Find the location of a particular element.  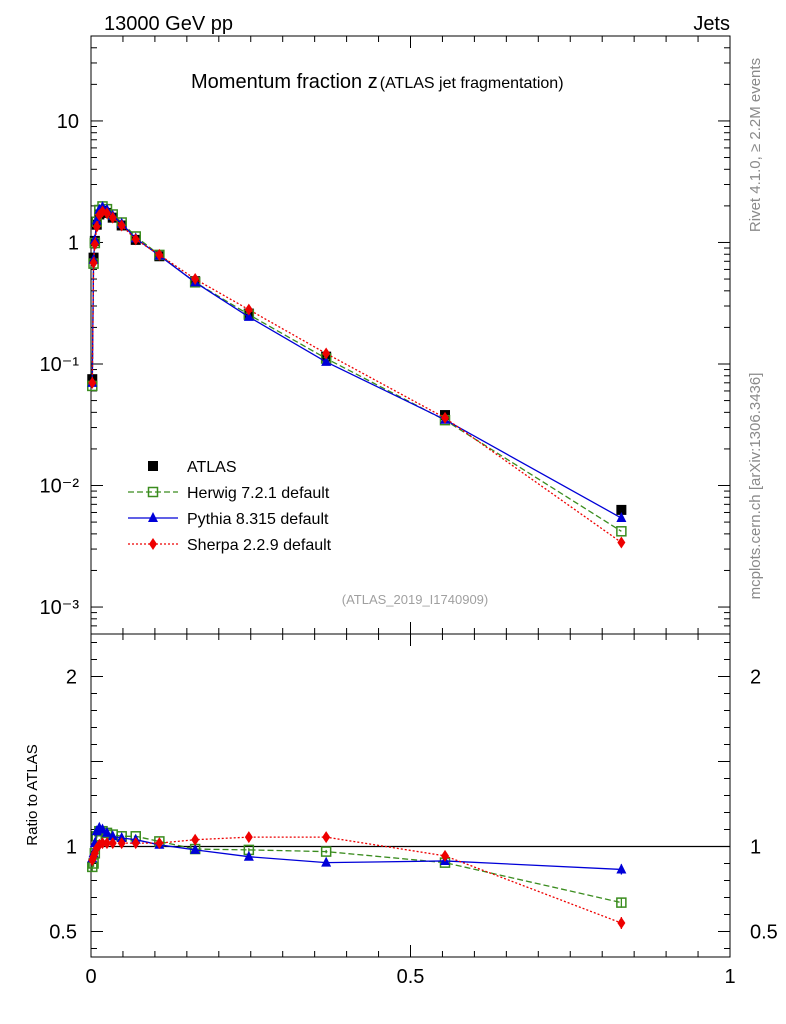

legend-marker-atlas is located at coordinates (153, 466).